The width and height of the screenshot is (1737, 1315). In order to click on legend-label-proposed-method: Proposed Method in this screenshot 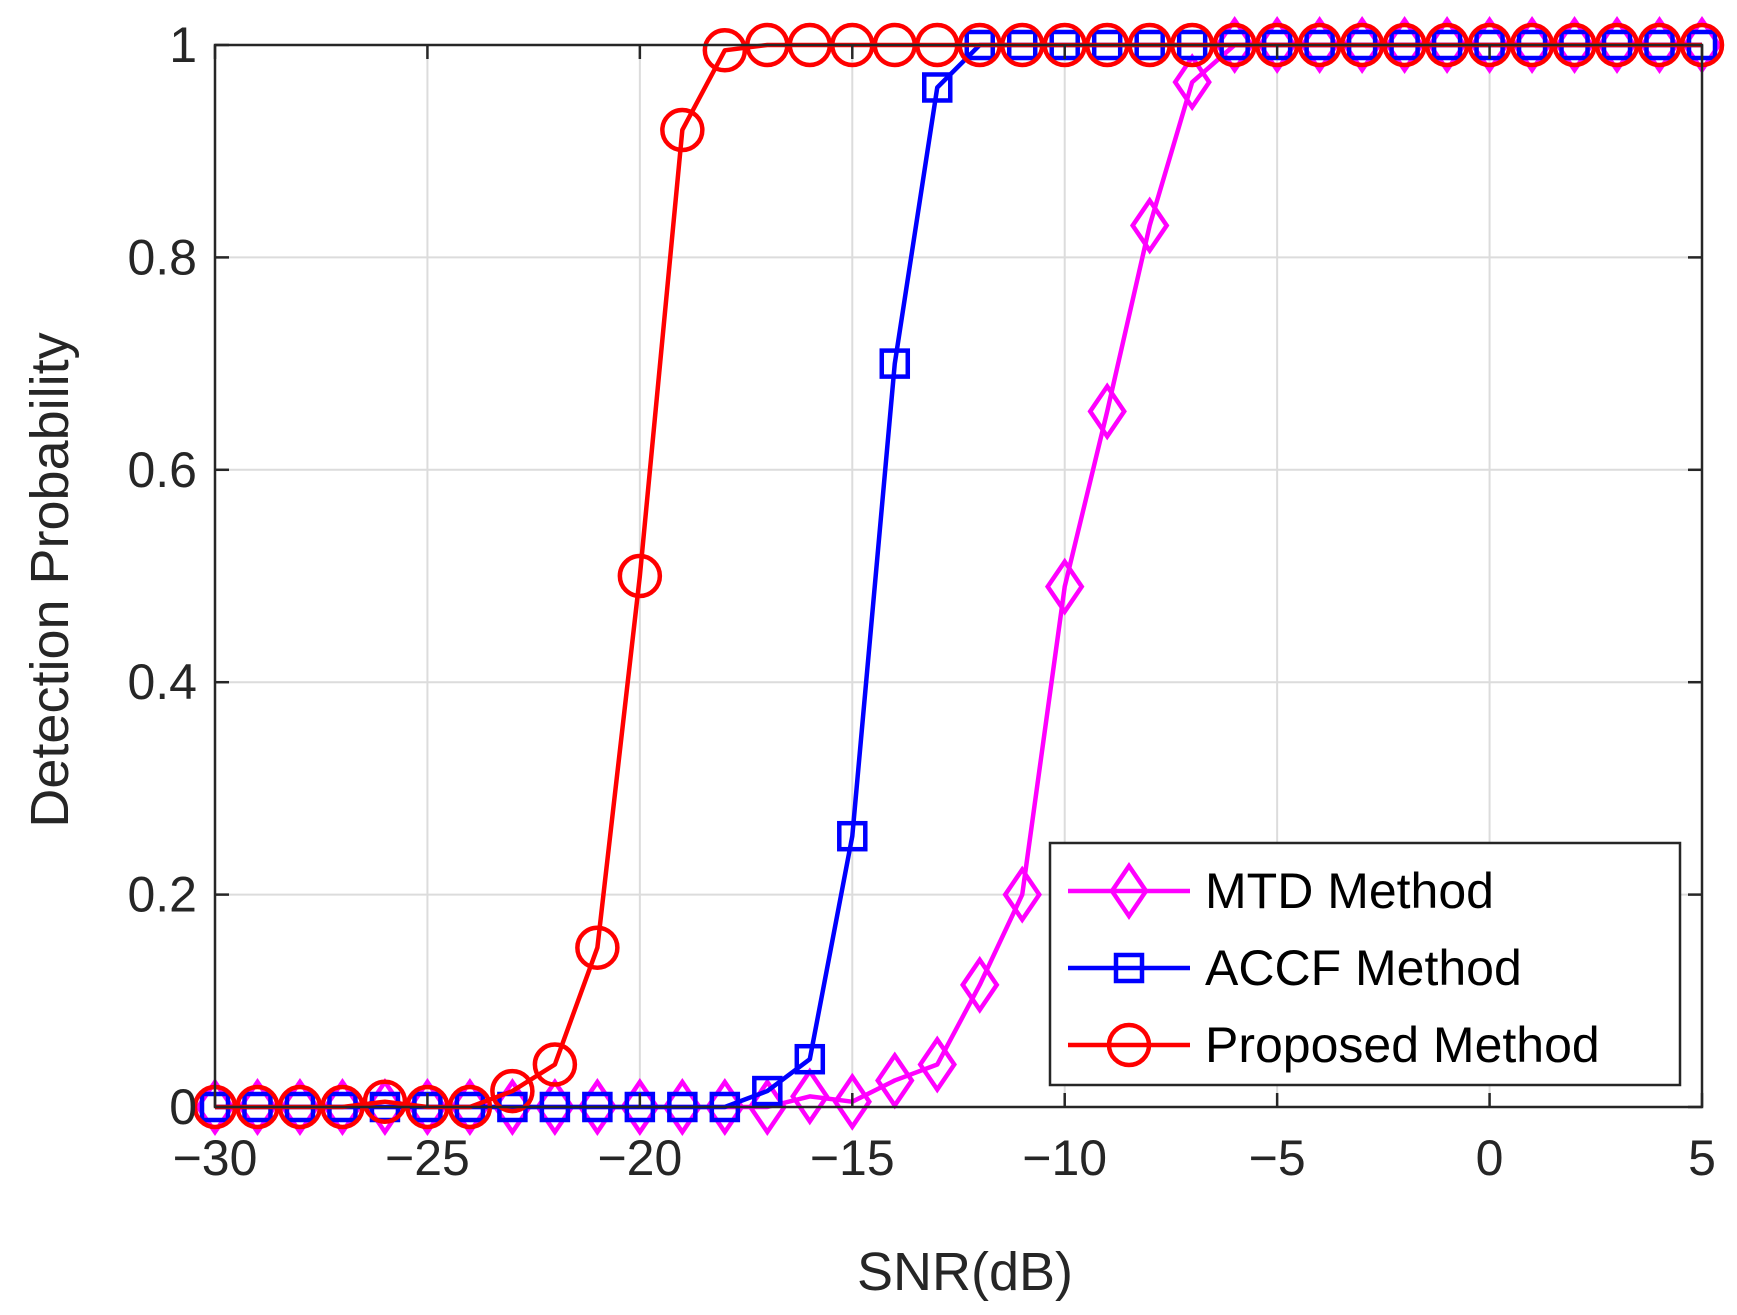, I will do `click(1402, 1045)`.